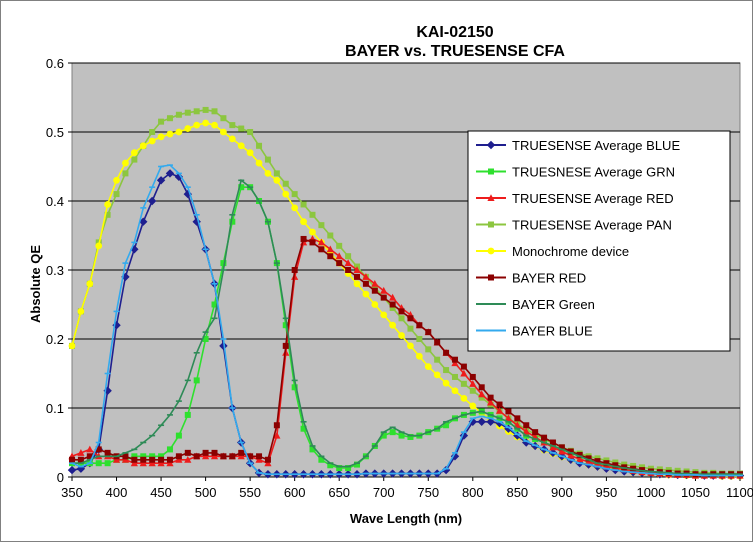 This screenshot has width=753, height=547. What do you see at coordinates (596, 145) in the screenshot?
I see `legend-label: TRUESENSE Average BLUE` at bounding box center [596, 145].